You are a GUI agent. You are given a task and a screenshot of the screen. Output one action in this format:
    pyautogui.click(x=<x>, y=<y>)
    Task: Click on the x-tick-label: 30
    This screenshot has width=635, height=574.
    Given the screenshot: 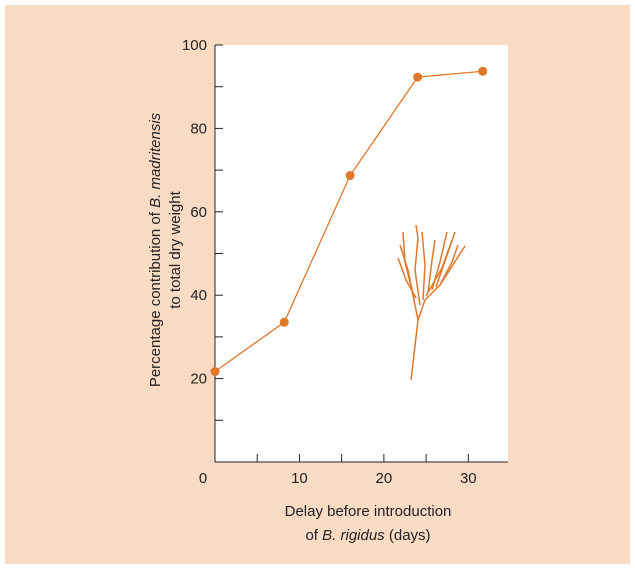 What is the action you would take?
    pyautogui.click(x=468, y=478)
    